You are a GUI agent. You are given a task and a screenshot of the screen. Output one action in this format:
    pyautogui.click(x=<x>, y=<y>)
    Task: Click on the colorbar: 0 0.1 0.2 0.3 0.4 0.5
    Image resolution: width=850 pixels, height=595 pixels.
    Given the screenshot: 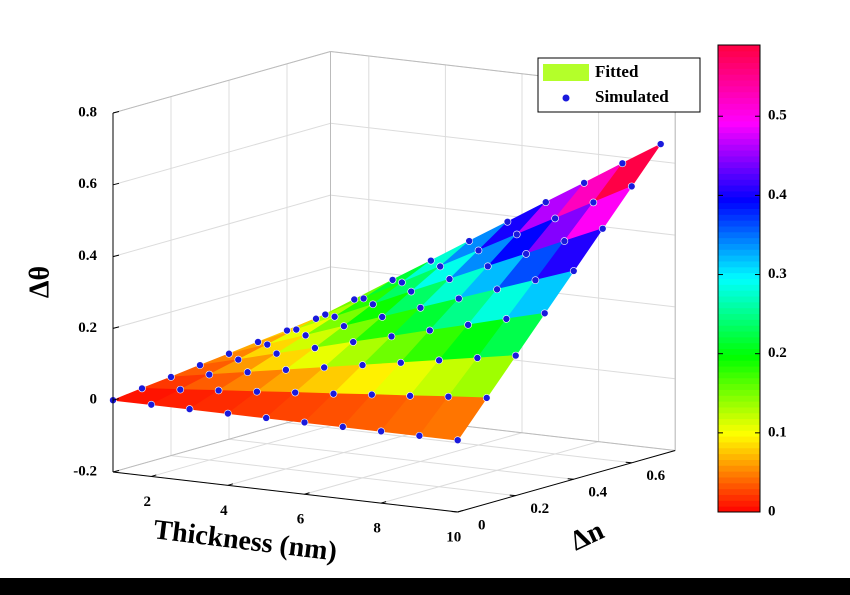 What is the action you would take?
    pyautogui.click(x=752, y=281)
    